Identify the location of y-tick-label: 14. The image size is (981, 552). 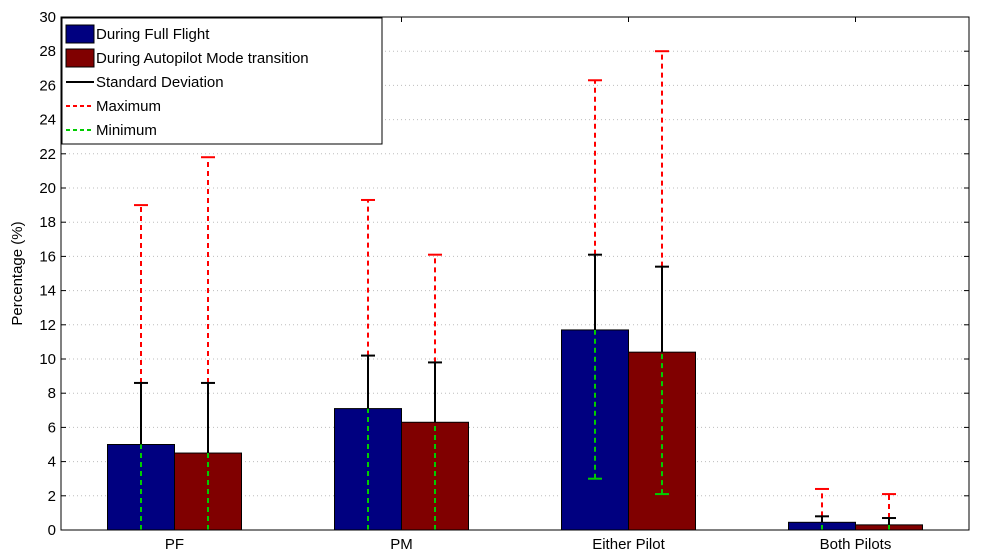
(47, 291).